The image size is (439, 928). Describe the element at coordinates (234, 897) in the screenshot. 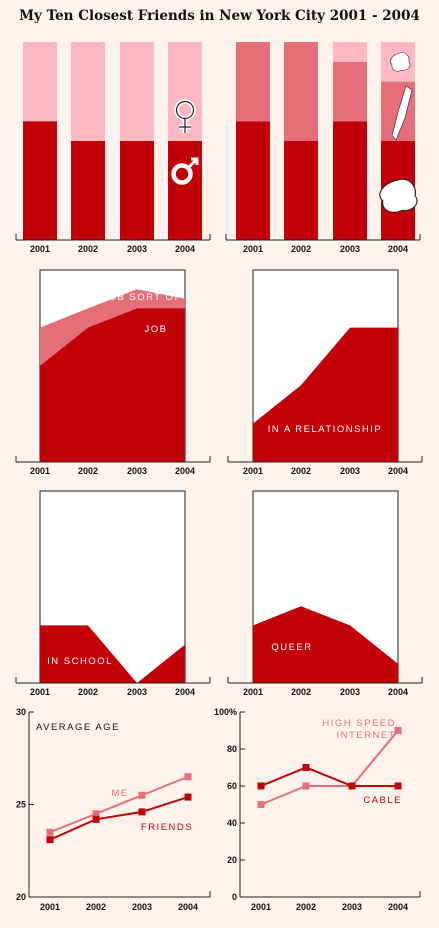

I see `y-tick-label: 0` at that location.